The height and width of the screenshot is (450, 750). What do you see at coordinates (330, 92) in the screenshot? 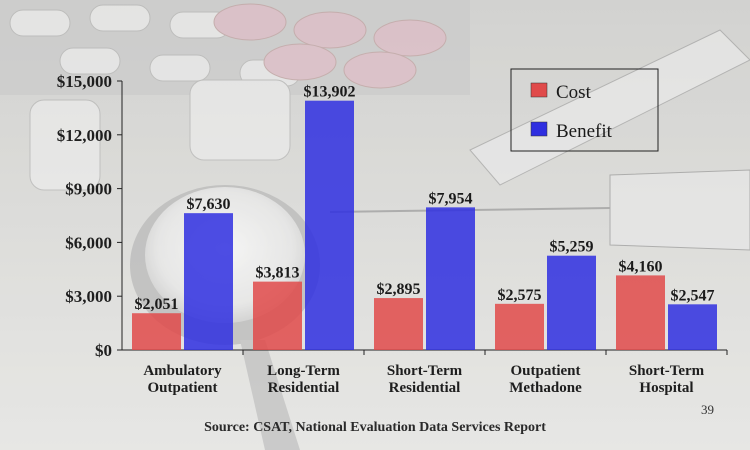
I see `data-label-benefit: $13,902` at bounding box center [330, 92].